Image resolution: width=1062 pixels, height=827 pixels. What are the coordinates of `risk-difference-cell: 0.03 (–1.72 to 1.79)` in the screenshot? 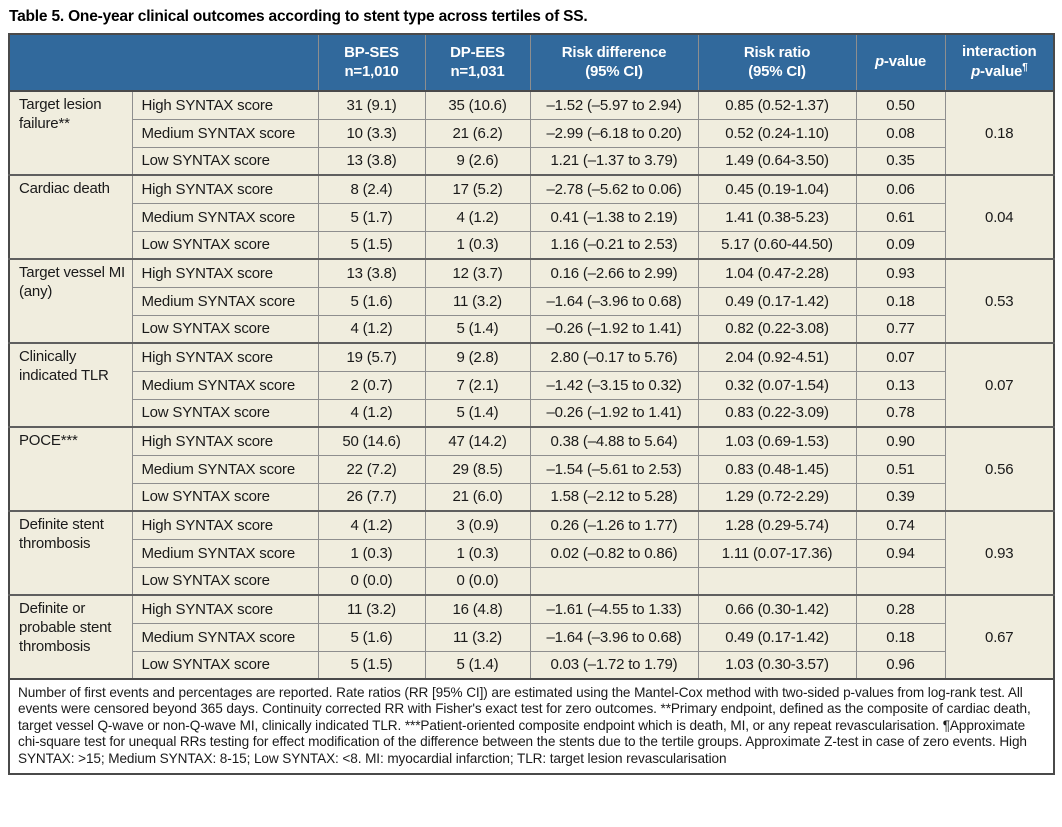 It's located at (614, 665).